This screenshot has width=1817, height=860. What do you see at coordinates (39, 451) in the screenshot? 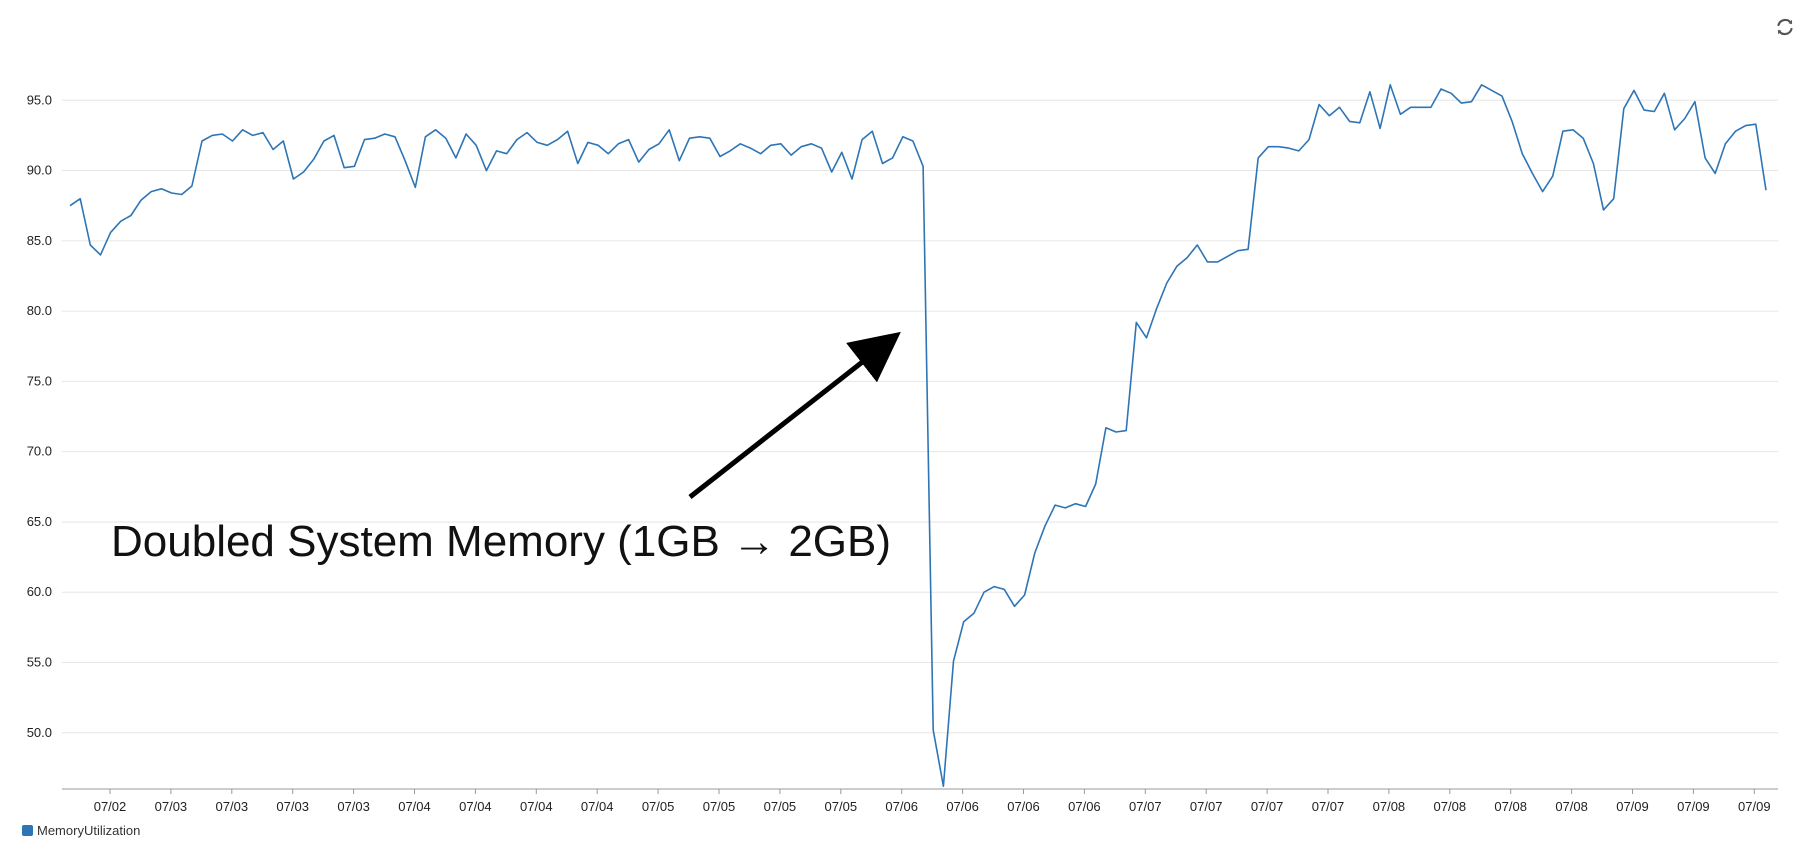
I see `y-tick-label: 70.0` at bounding box center [39, 451].